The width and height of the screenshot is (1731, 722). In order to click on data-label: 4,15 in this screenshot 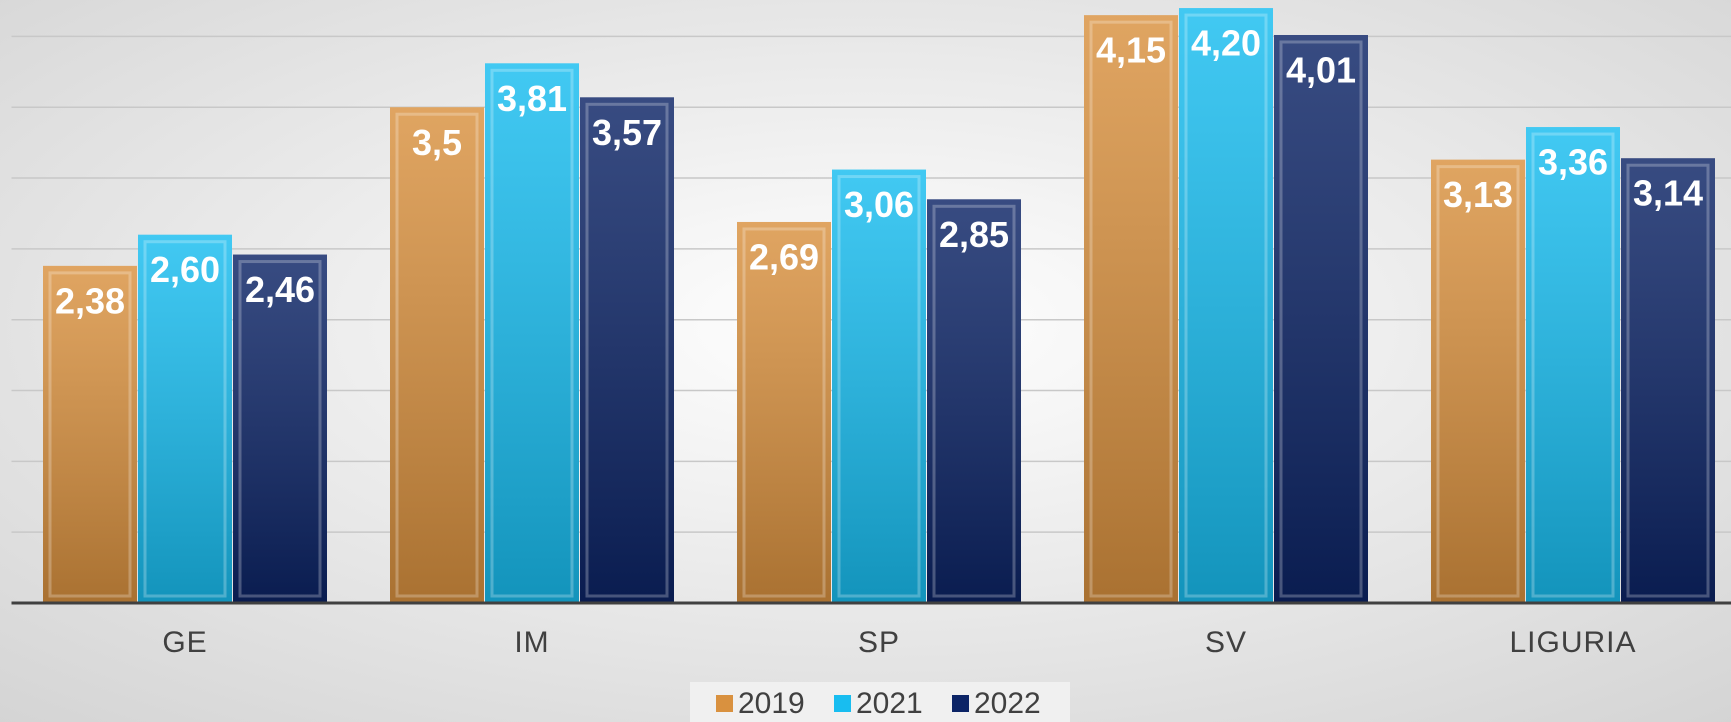, I will do `click(1131, 50)`.